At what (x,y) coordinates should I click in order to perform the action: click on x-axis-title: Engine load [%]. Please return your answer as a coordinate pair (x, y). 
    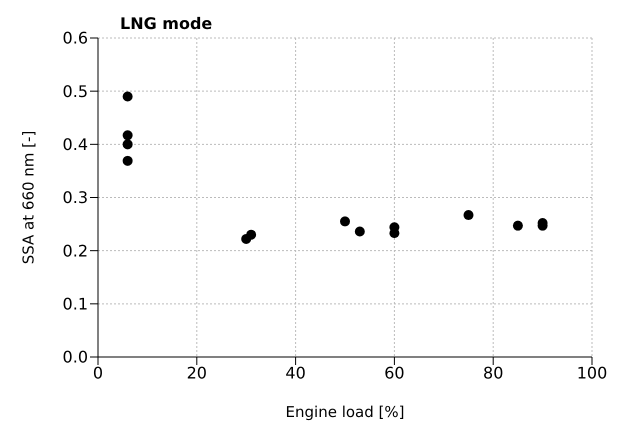
    Looking at the image, I should click on (345, 412).